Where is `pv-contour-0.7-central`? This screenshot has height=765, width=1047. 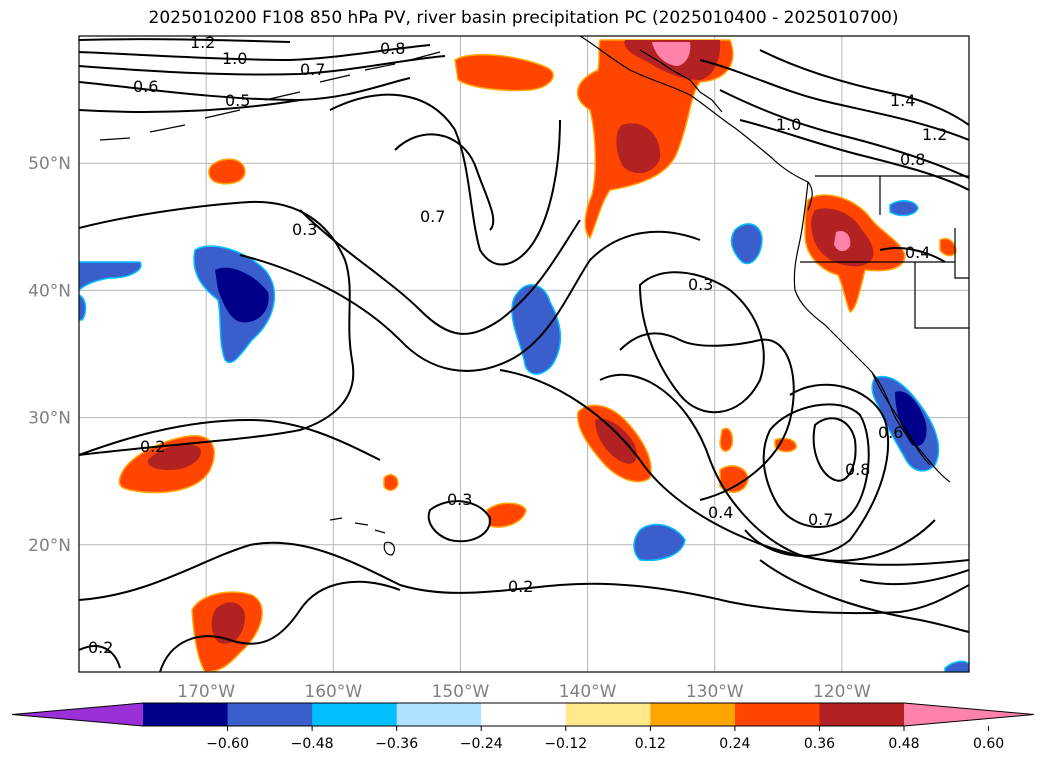 pv-contour-0.7-central is located at coordinates (445, 179).